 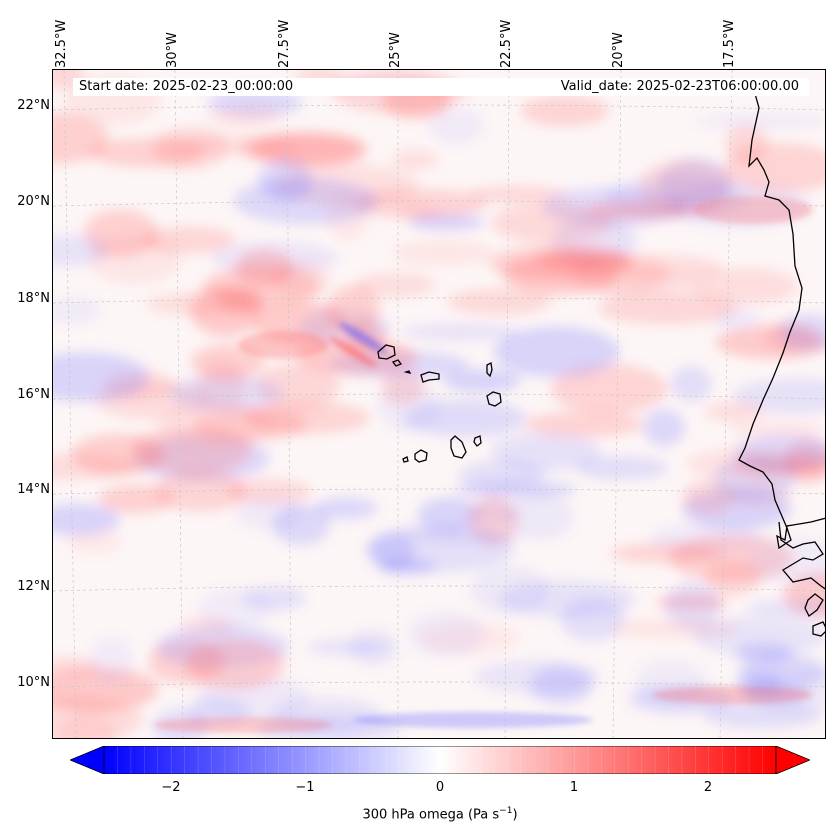 What do you see at coordinates (186, 86) in the screenshot?
I see `start-date-label: Start date: 2025-02-23_00:00:00` at bounding box center [186, 86].